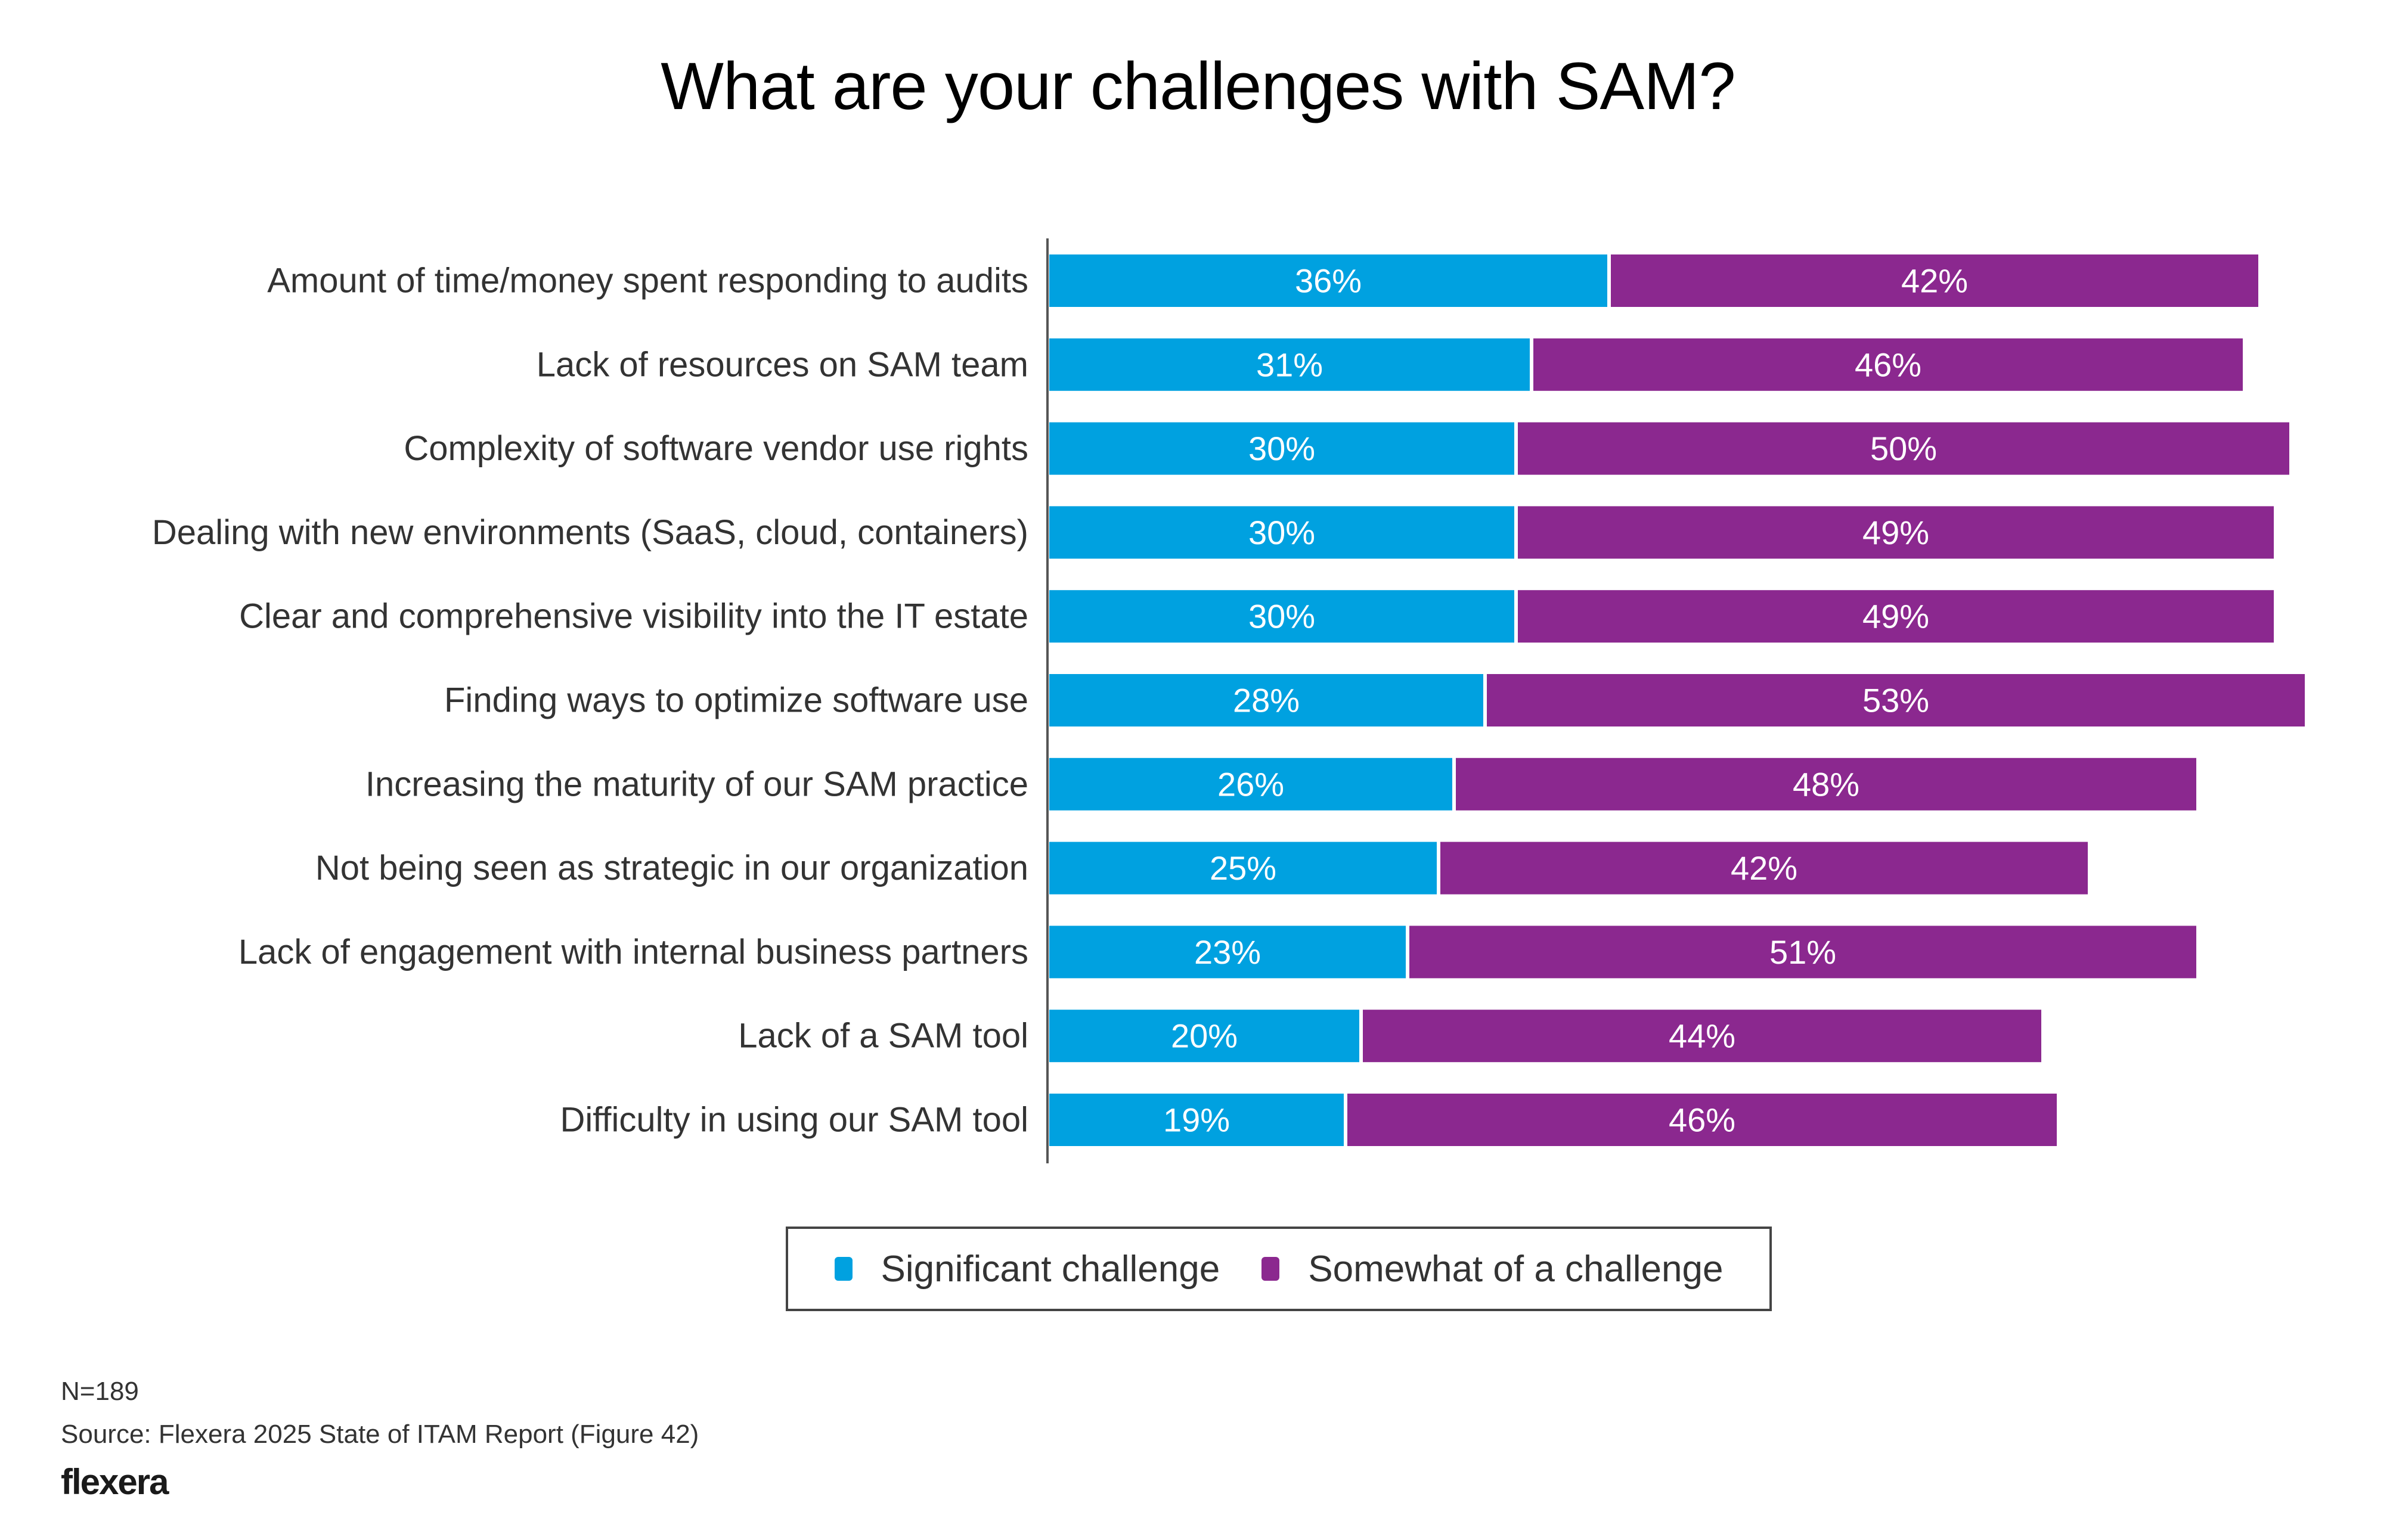  I want to click on data-label: 25%, so click(1243, 868).